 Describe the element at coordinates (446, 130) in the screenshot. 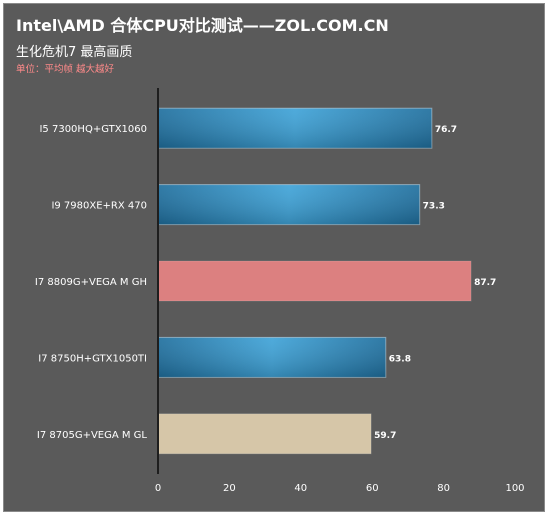

I see `value-label-1: 76.7` at that location.